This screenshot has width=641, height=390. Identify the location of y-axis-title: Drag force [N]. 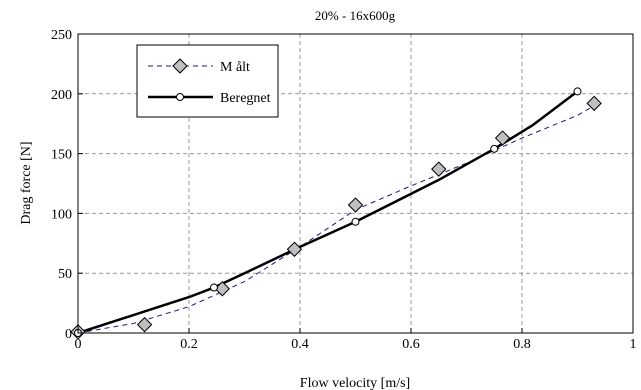
(26, 182).